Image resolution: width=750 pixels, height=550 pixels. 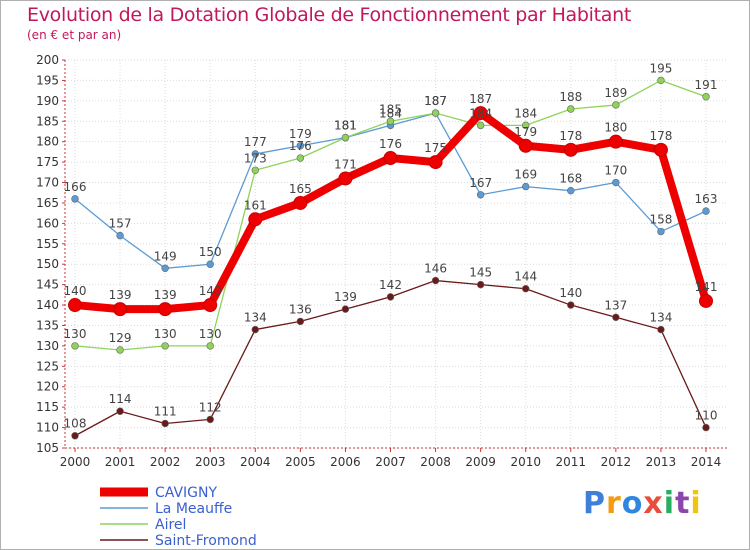 I want to click on data-label: 188, so click(x=570, y=97).